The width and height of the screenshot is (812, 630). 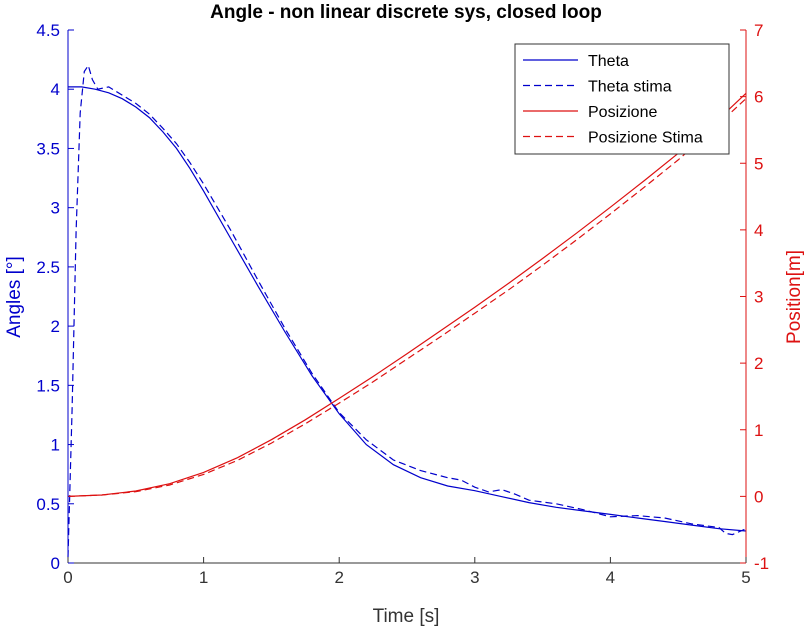 What do you see at coordinates (758, 363) in the screenshot?
I see `y-right-tick-label: 2` at bounding box center [758, 363].